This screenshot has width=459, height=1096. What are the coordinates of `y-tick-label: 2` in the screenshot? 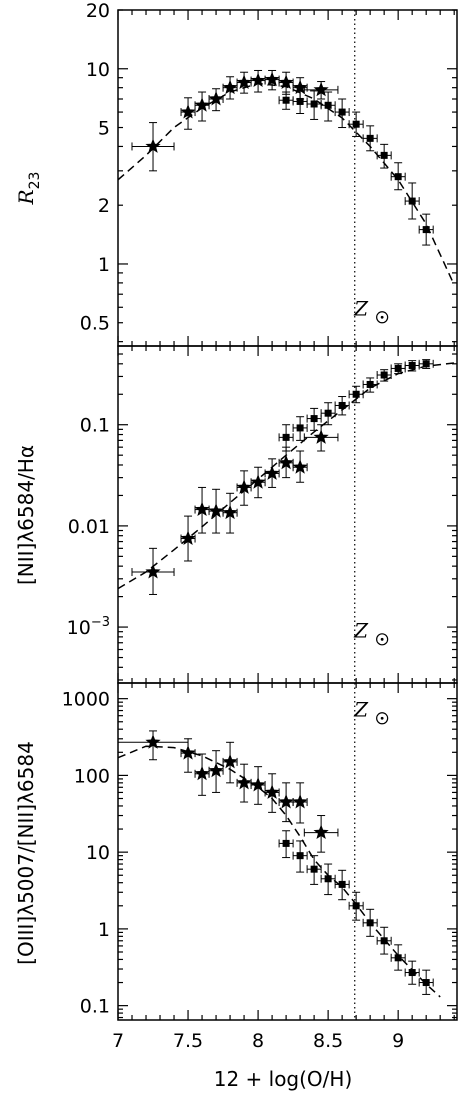 It's located at (104, 206).